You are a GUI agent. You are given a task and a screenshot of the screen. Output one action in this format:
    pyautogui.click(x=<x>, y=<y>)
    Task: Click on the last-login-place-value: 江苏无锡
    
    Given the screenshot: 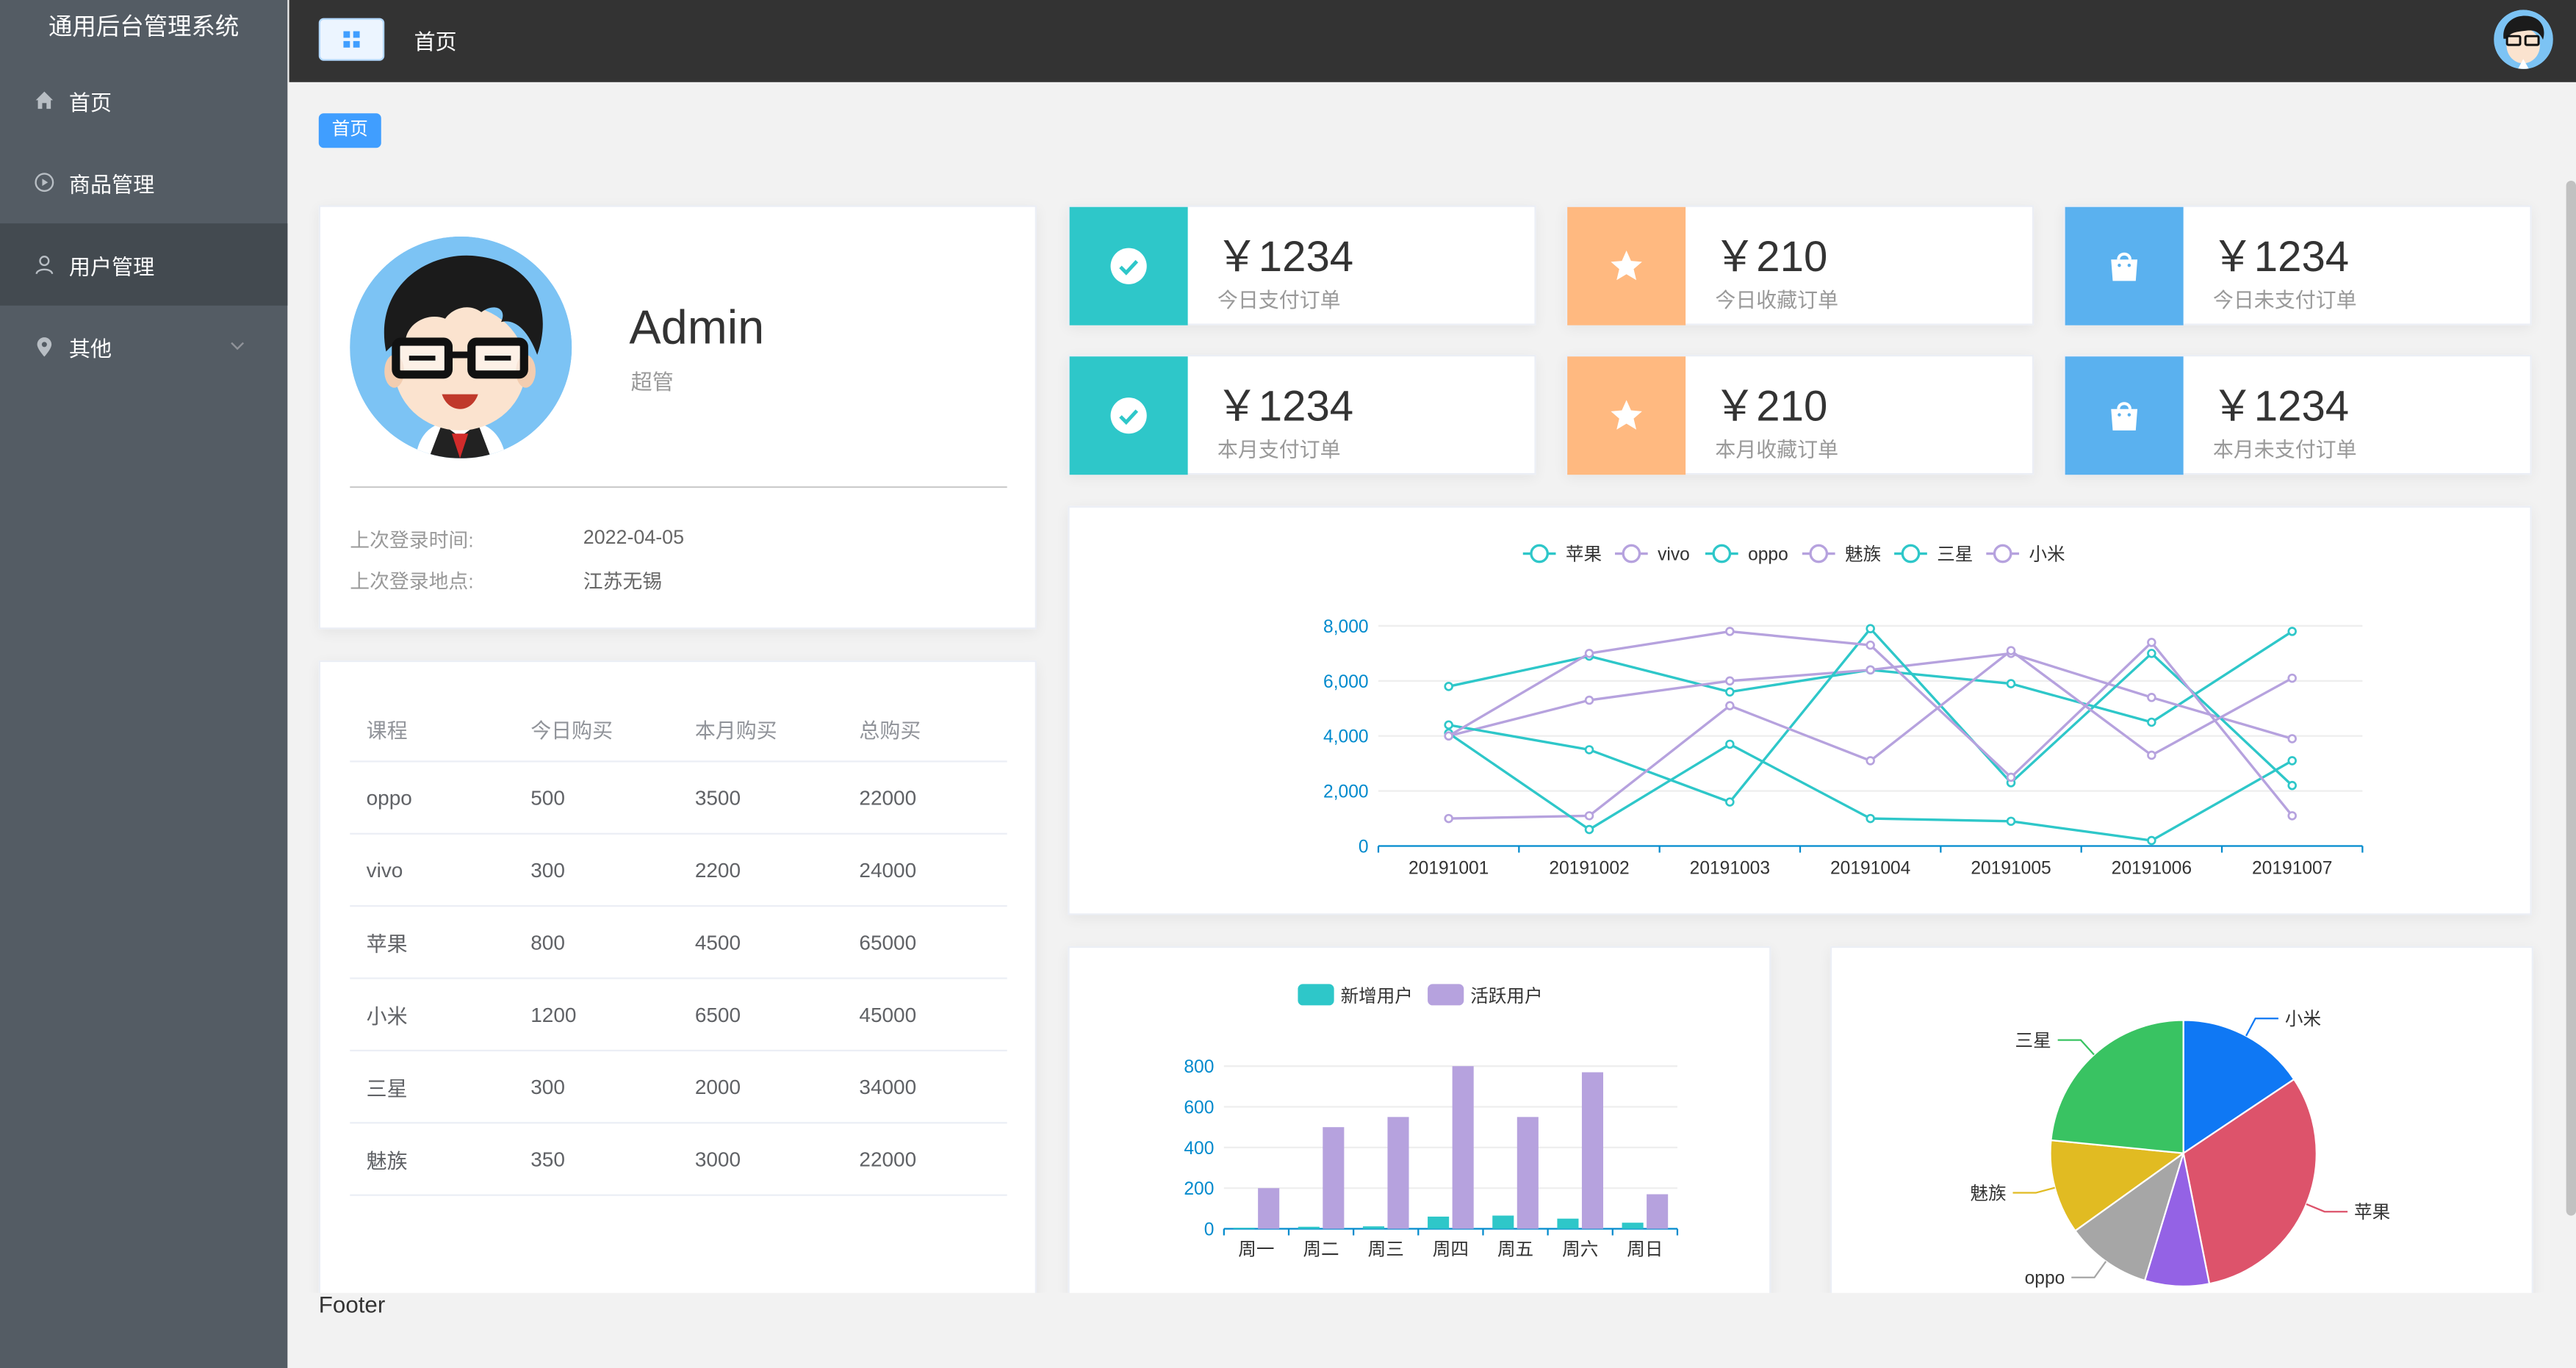 What is the action you would take?
    pyautogui.click(x=623, y=581)
    